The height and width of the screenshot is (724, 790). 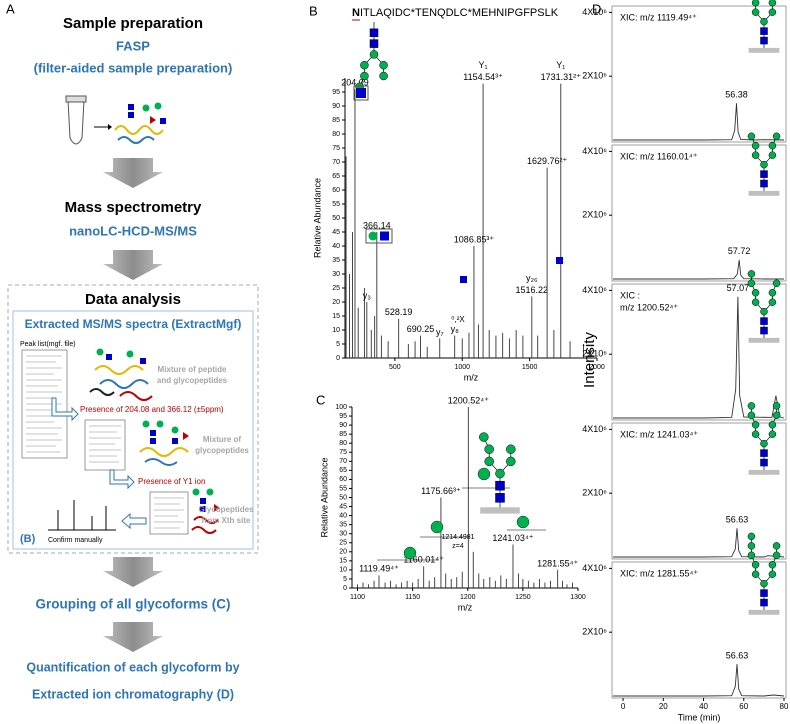 I want to click on mixture-label: glycopeptides, so click(x=222, y=450).